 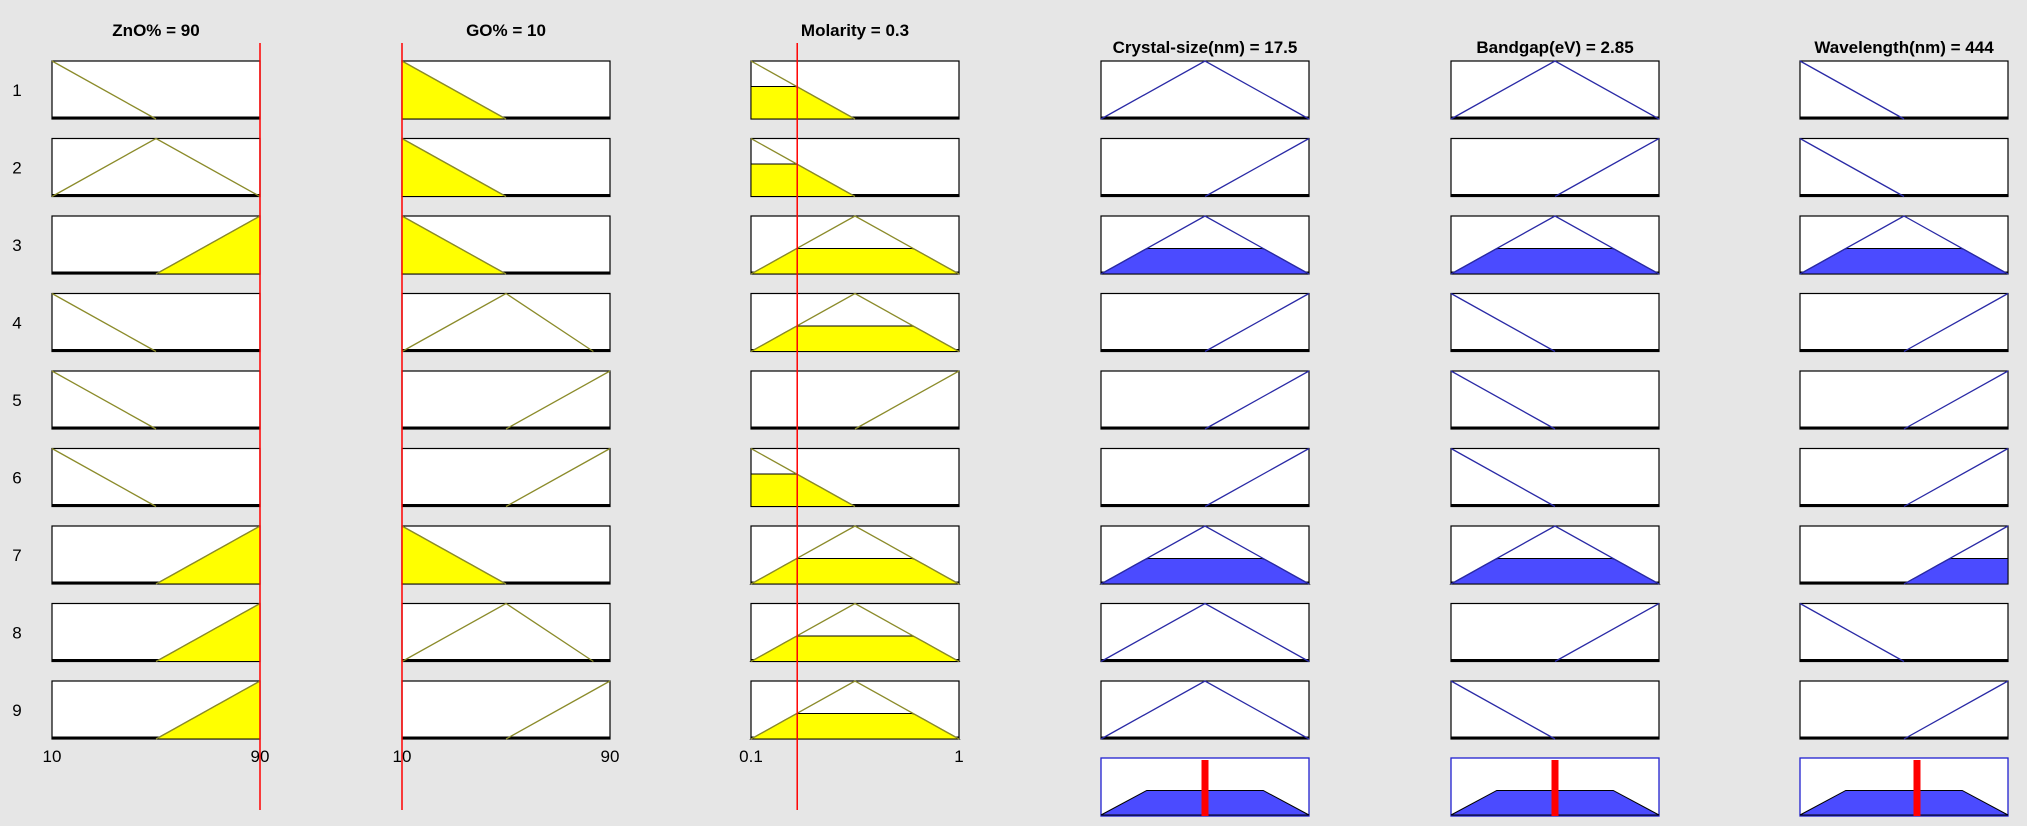 I want to click on rule-row: 8, so click(x=1010, y=632).